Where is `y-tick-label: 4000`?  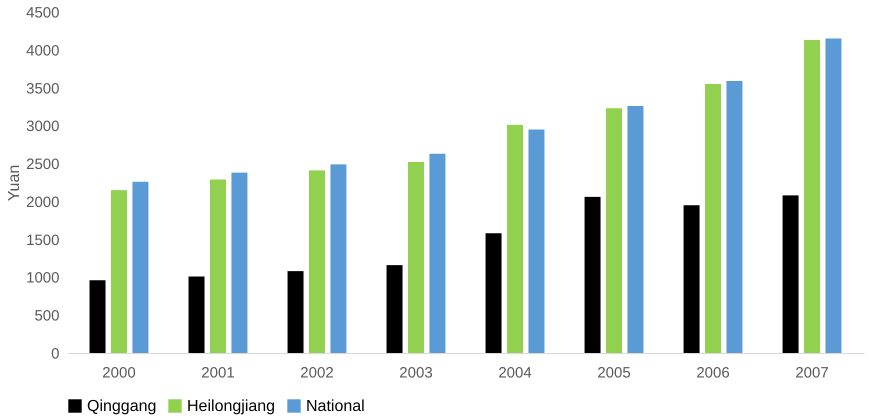
y-tick-label: 4000 is located at coordinates (43, 51).